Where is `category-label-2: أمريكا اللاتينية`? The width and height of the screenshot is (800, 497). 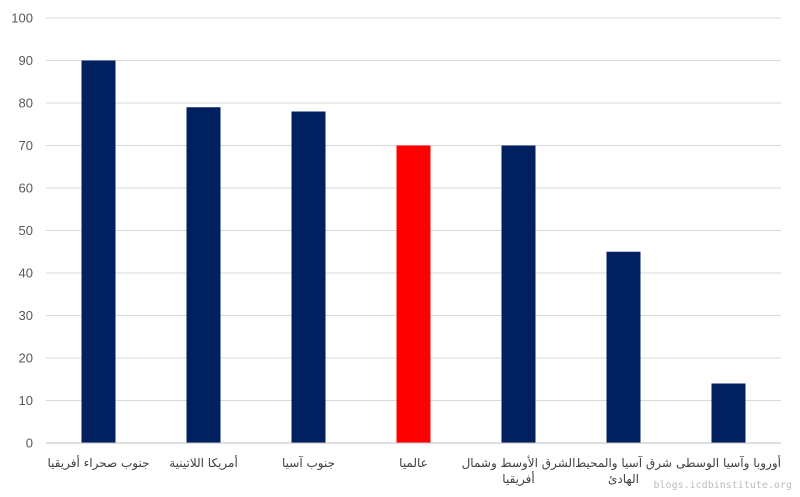 category-label-2: أمريكا اللاتينية is located at coordinates (203, 463).